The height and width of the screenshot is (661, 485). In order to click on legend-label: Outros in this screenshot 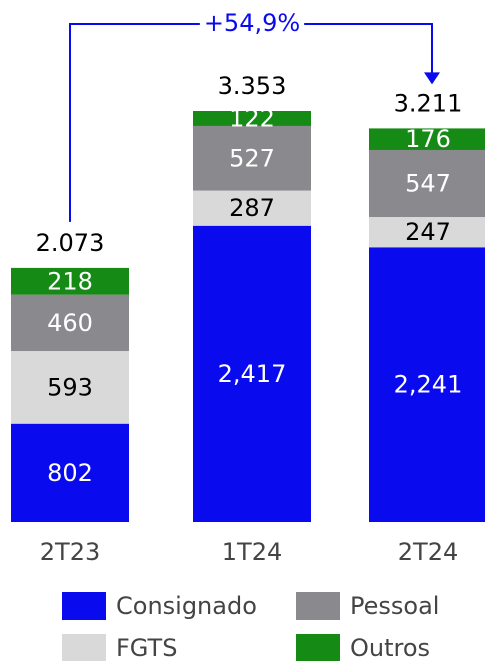, I will do `click(390, 647)`.